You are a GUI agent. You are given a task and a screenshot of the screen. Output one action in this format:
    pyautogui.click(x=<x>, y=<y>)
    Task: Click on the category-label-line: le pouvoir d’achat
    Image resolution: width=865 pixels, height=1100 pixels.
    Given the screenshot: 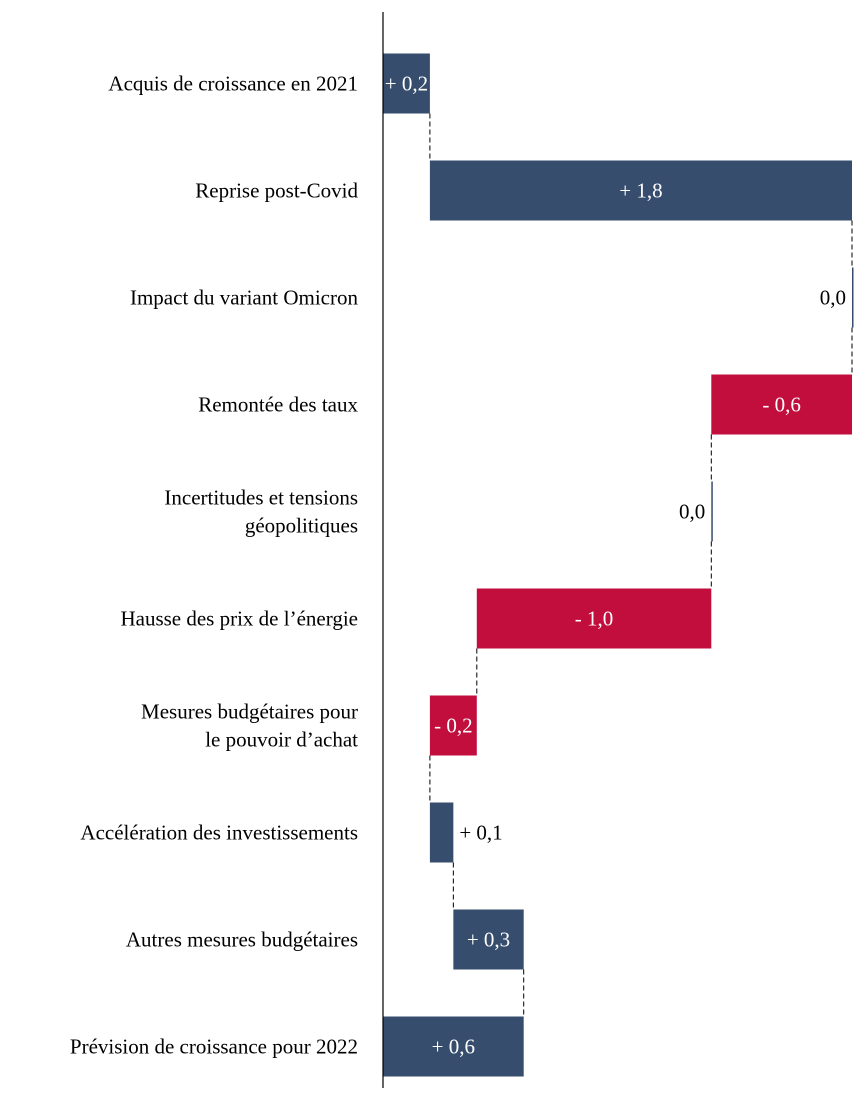 What is the action you would take?
    pyautogui.click(x=281, y=740)
    